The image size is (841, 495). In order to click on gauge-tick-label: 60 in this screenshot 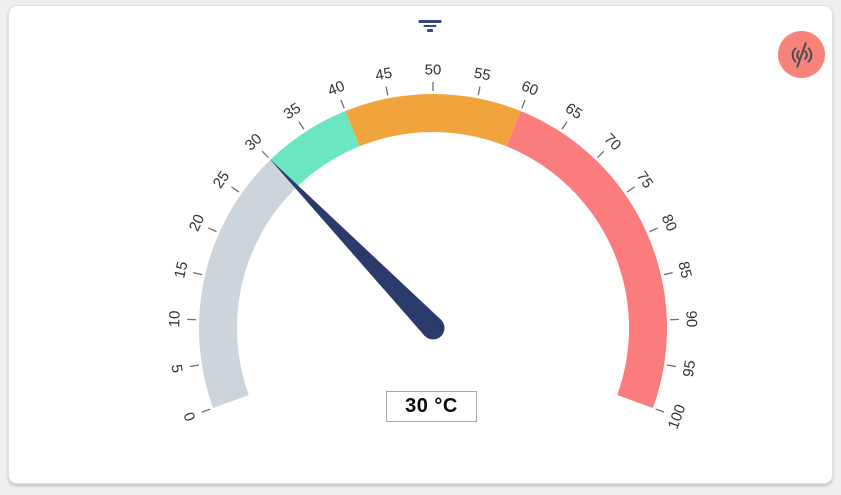, I will do `click(530, 89)`.